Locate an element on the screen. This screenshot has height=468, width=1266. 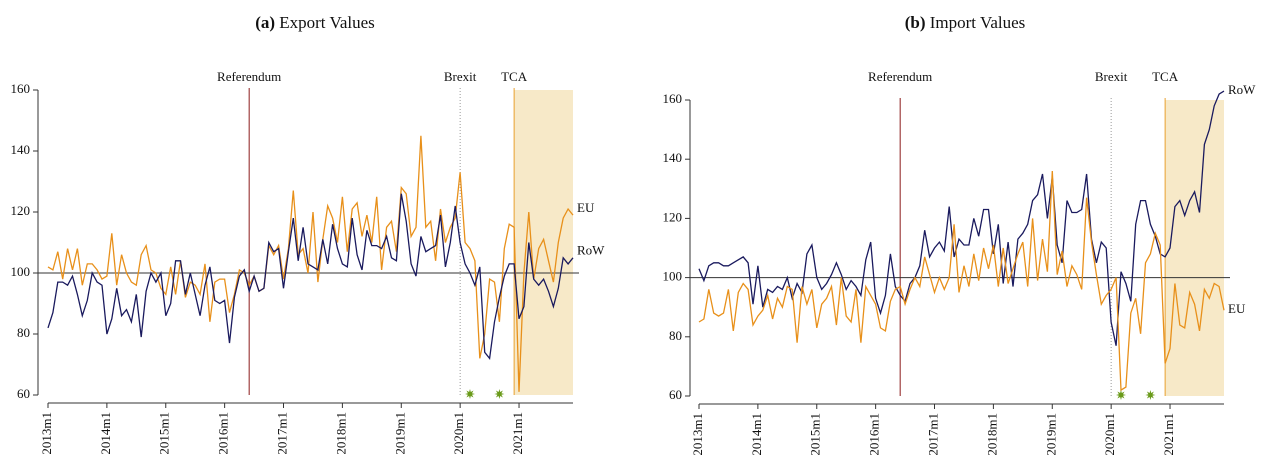
title-text: Import Values is located at coordinates (978, 22).